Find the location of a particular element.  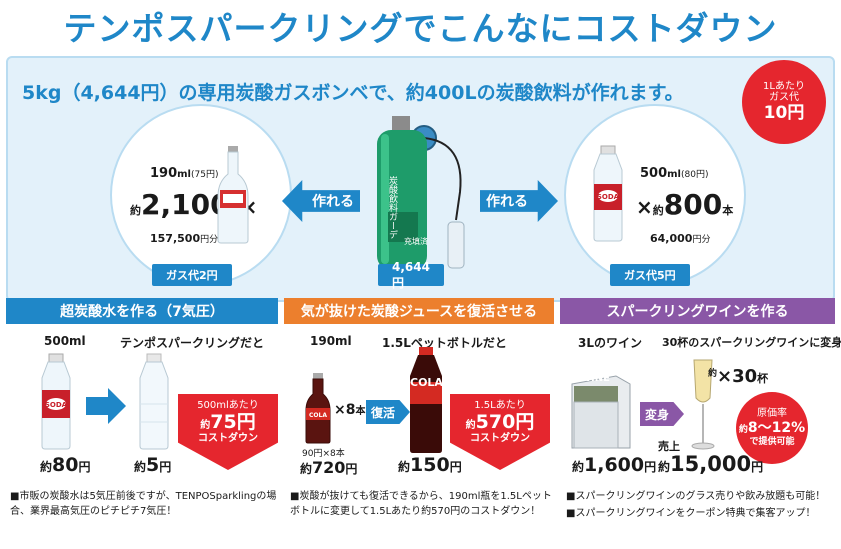

s1-soda-bottle-icon: SODA is located at coordinates (56, 401).